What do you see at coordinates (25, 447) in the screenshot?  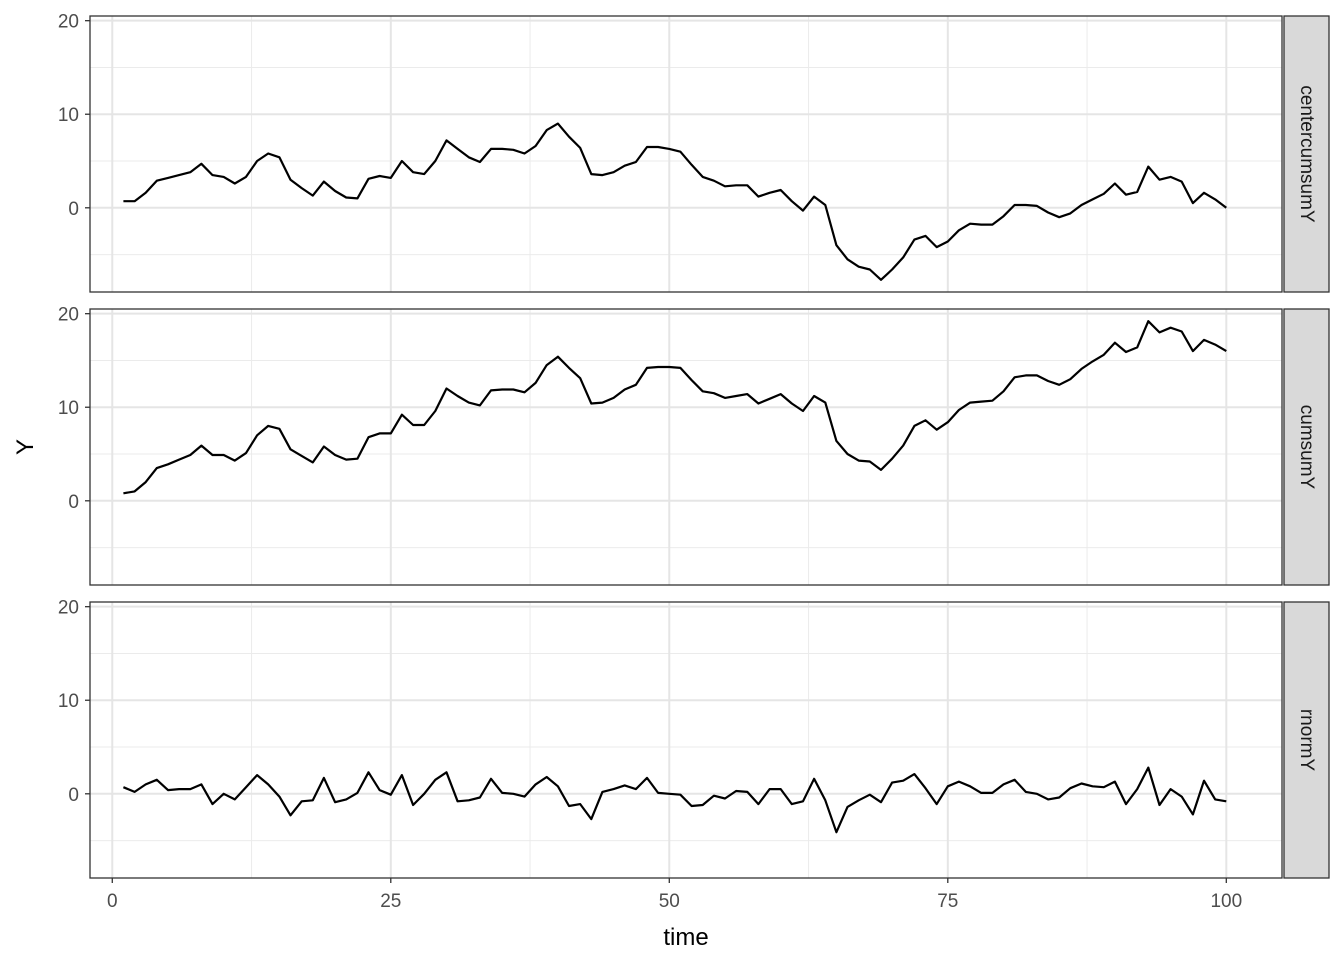 I see `y-axis-title: Y` at bounding box center [25, 447].